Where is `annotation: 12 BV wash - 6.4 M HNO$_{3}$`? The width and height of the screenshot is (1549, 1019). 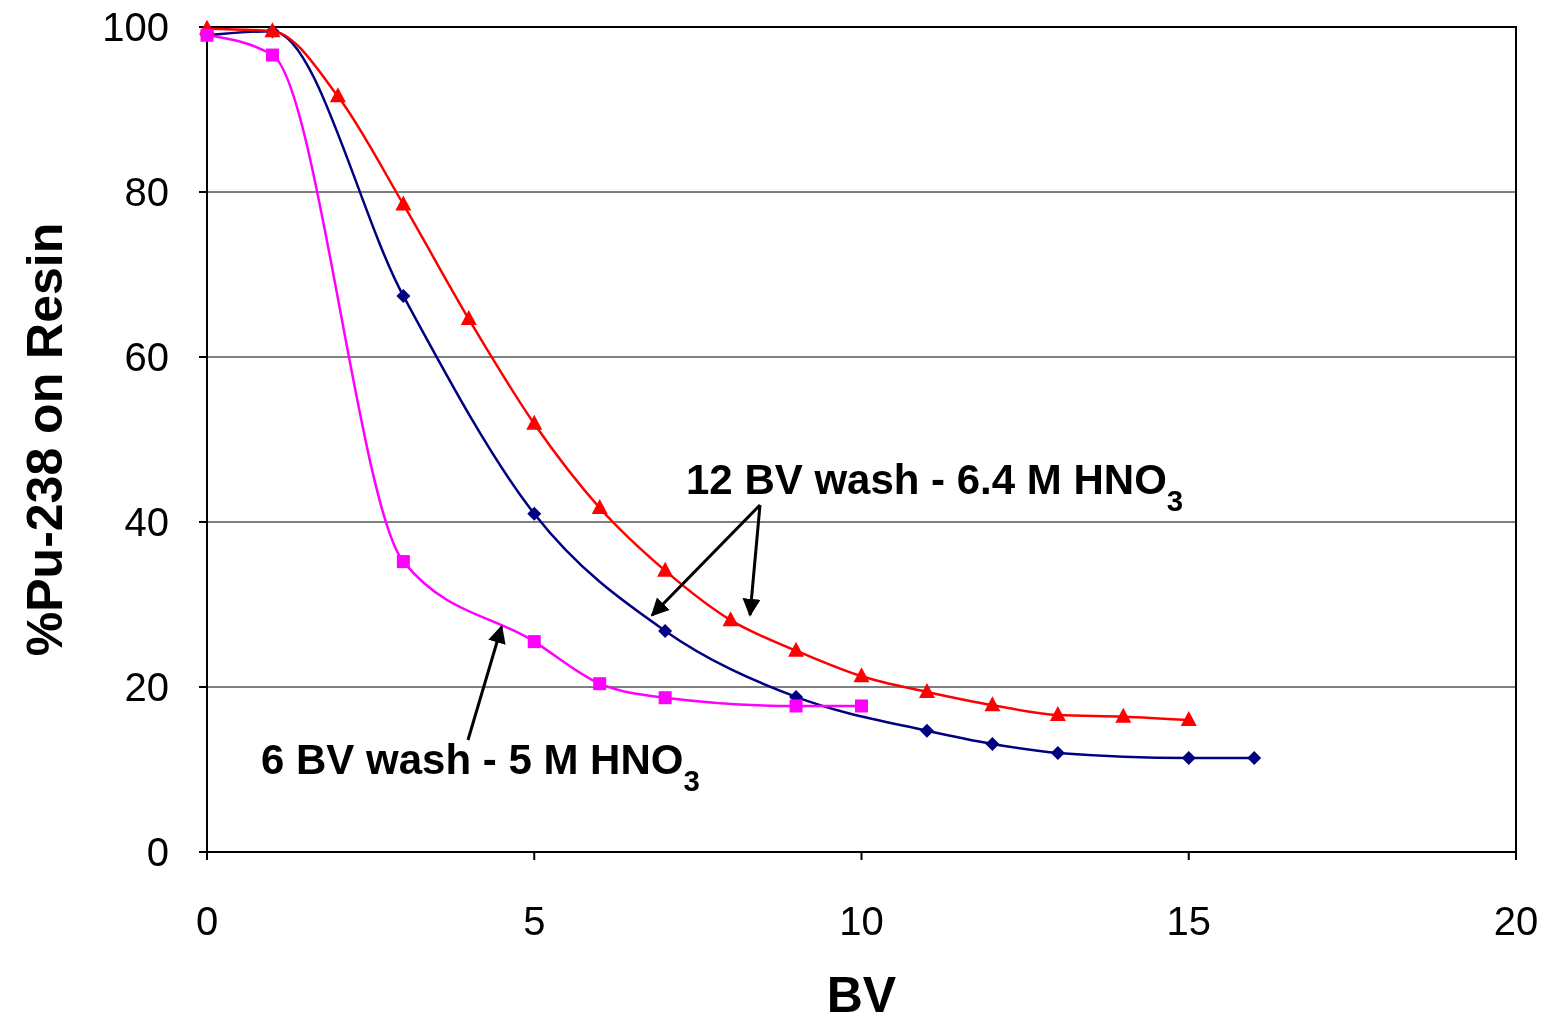
annotation: 12 BV wash - 6.4 M HNO$_{3}$ is located at coordinates (935, 486).